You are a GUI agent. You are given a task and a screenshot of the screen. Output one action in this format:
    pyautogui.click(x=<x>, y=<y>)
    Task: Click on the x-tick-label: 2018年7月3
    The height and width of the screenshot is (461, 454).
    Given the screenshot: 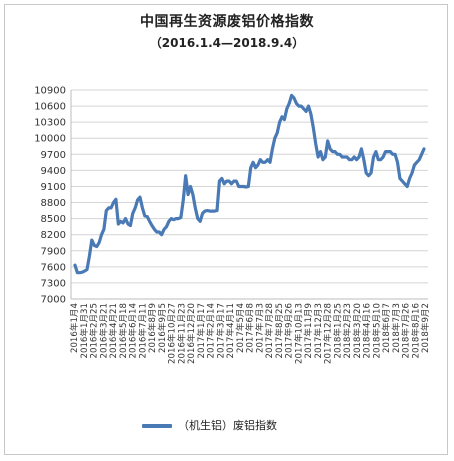 What is the action you would take?
    pyautogui.click(x=396, y=328)
    